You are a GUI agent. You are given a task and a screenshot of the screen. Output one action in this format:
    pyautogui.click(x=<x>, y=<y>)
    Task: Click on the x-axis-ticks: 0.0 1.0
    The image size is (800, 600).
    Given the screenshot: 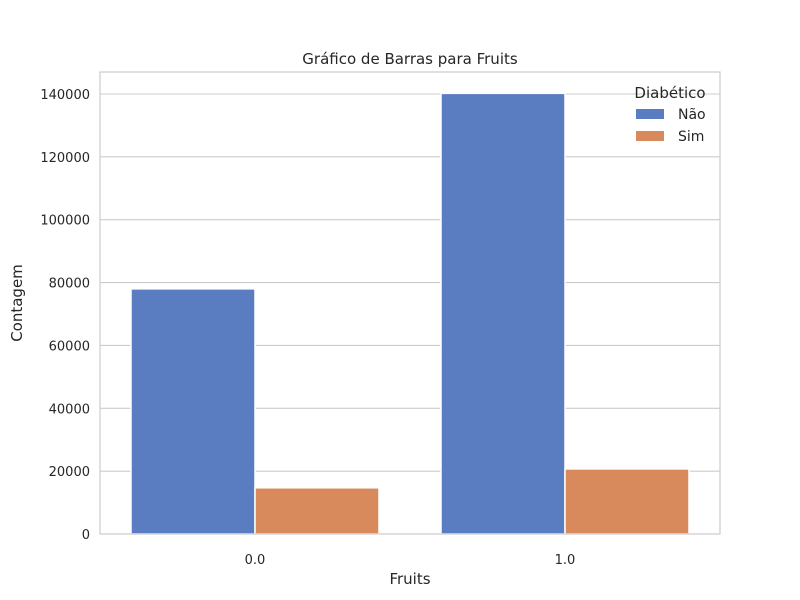 What is the action you would take?
    pyautogui.click(x=410, y=560)
    